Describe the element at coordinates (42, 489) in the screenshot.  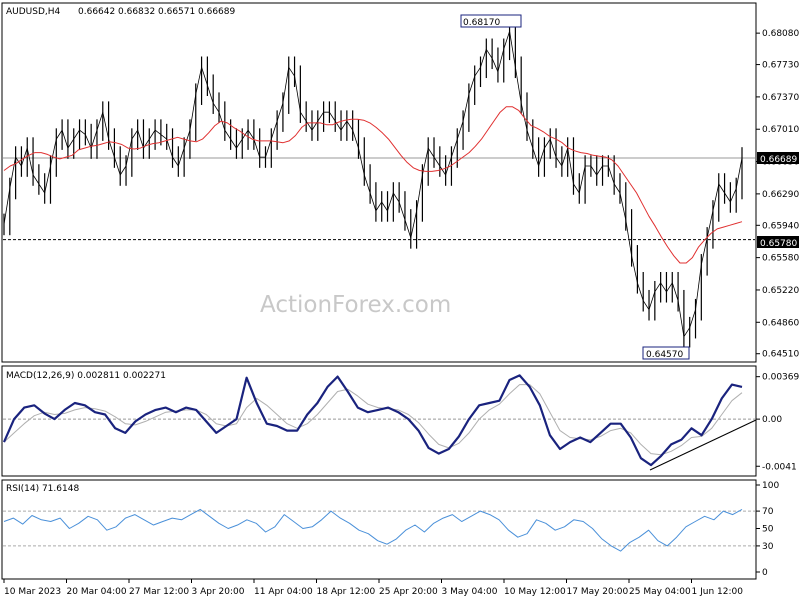
I see `rsi-title: RSI(14) 71.6148` at that location.